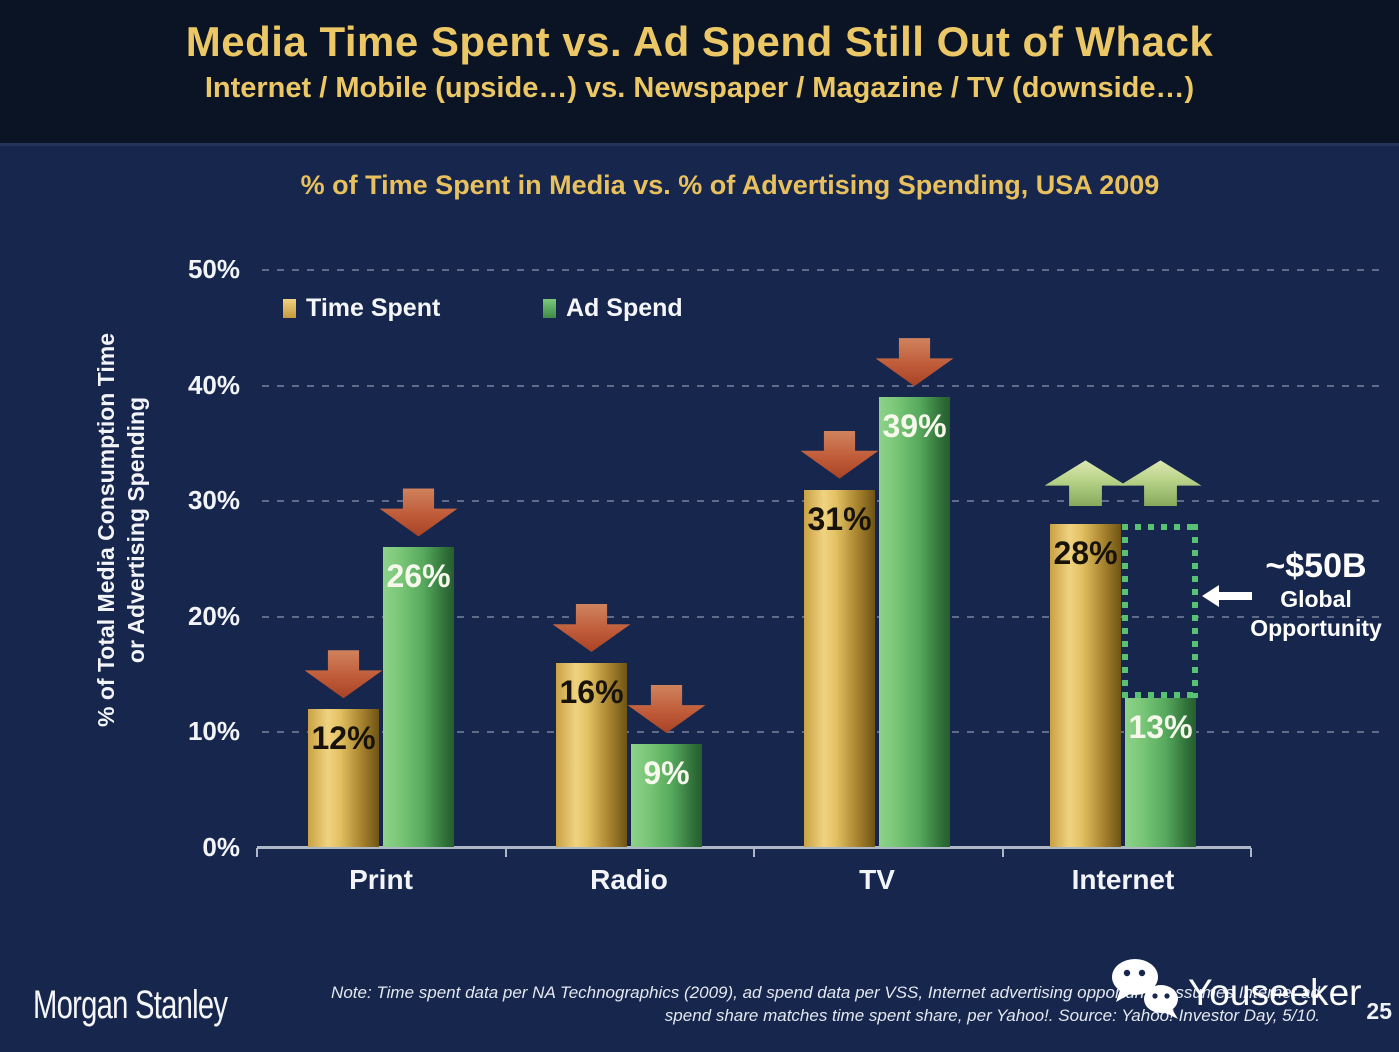 This screenshot has width=1399, height=1052. What do you see at coordinates (381, 879) in the screenshot?
I see `x-axis-category-label: Print` at bounding box center [381, 879].